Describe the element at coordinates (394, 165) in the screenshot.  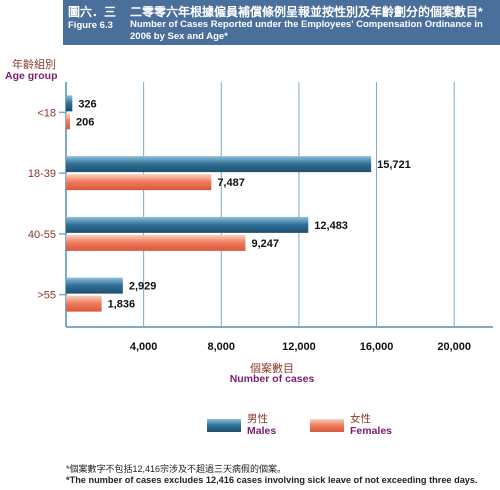
I see `male-value-label: 15,721` at that location.